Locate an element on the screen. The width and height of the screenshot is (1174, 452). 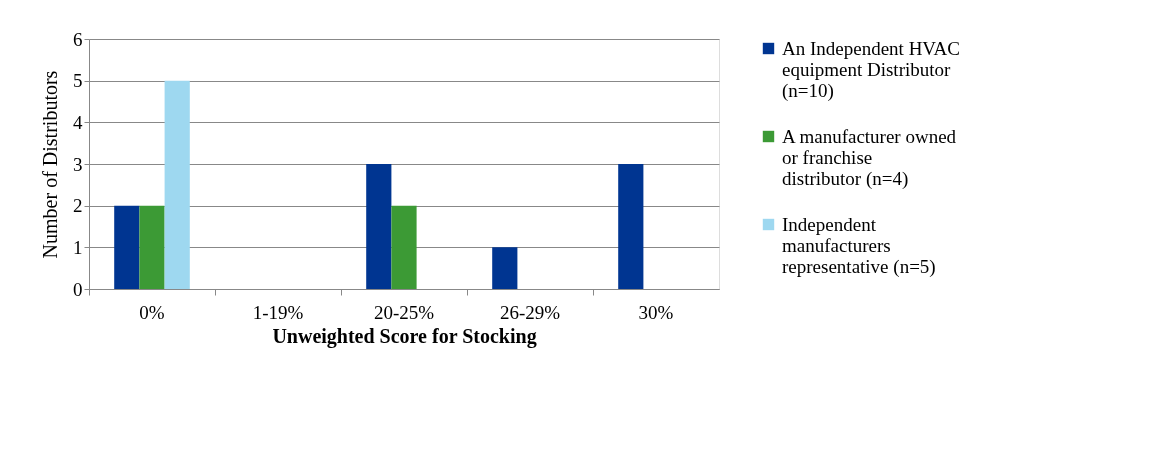
y-axis-title: Number of Distributors is located at coordinates (50, 164).